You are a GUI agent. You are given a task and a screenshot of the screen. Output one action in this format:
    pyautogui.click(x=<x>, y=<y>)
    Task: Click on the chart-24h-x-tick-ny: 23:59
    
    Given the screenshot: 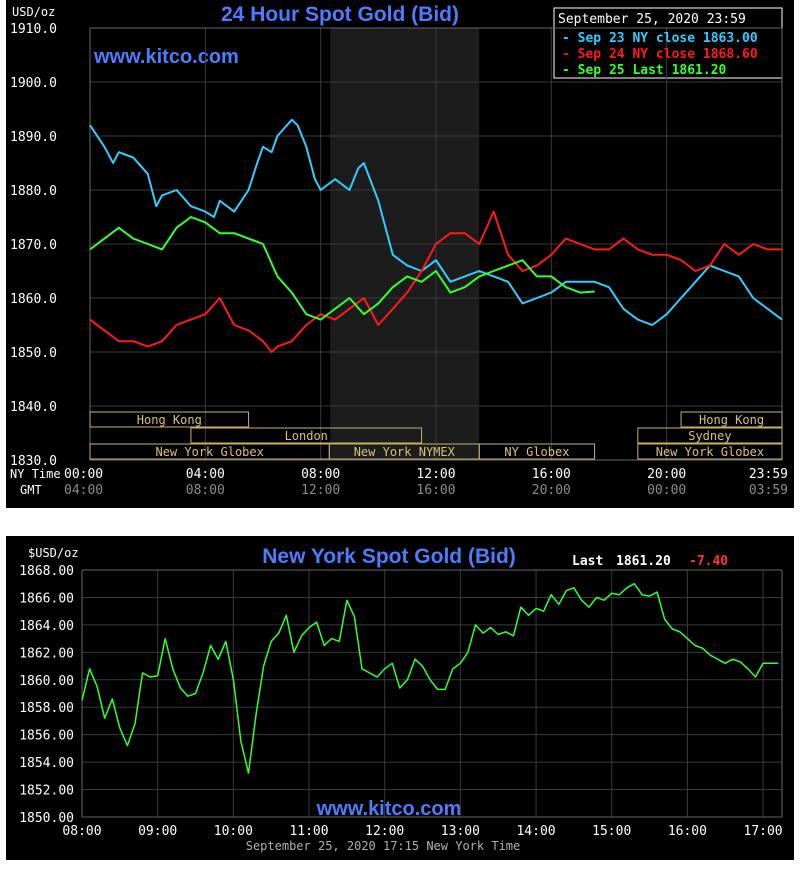 What is the action you would take?
    pyautogui.click(x=768, y=474)
    